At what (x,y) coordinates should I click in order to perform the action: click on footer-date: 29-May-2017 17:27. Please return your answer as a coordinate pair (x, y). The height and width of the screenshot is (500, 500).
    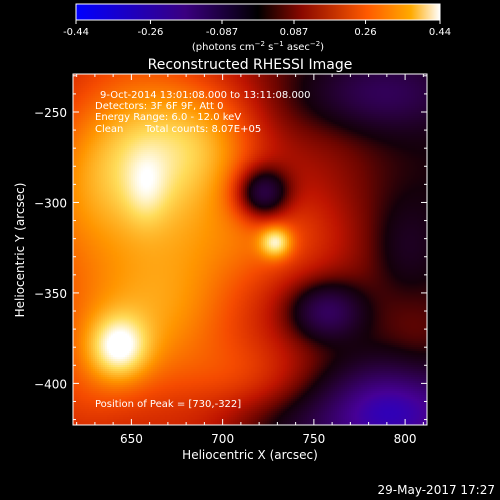
    Looking at the image, I should click on (436, 490).